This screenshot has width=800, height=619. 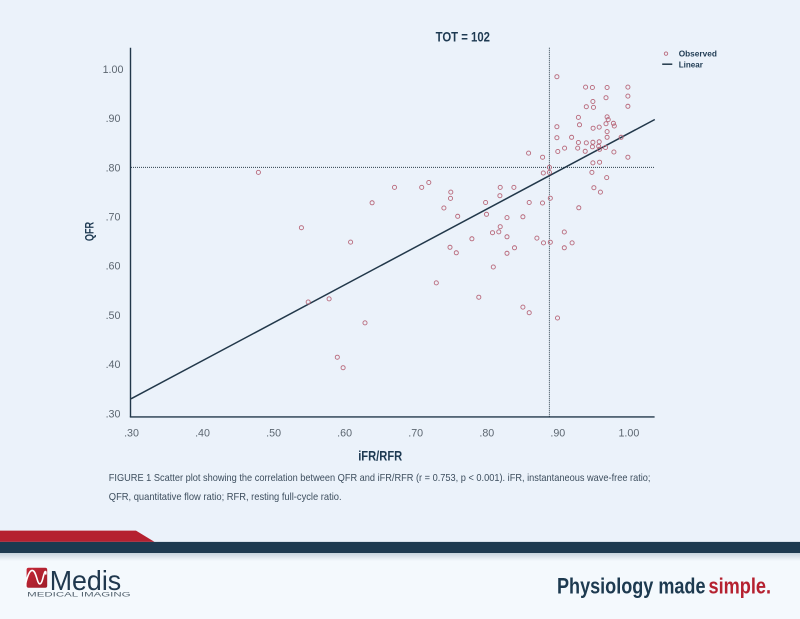 What do you see at coordinates (380, 456) in the screenshot?
I see `svg-text: iFR/RFR` at bounding box center [380, 456].